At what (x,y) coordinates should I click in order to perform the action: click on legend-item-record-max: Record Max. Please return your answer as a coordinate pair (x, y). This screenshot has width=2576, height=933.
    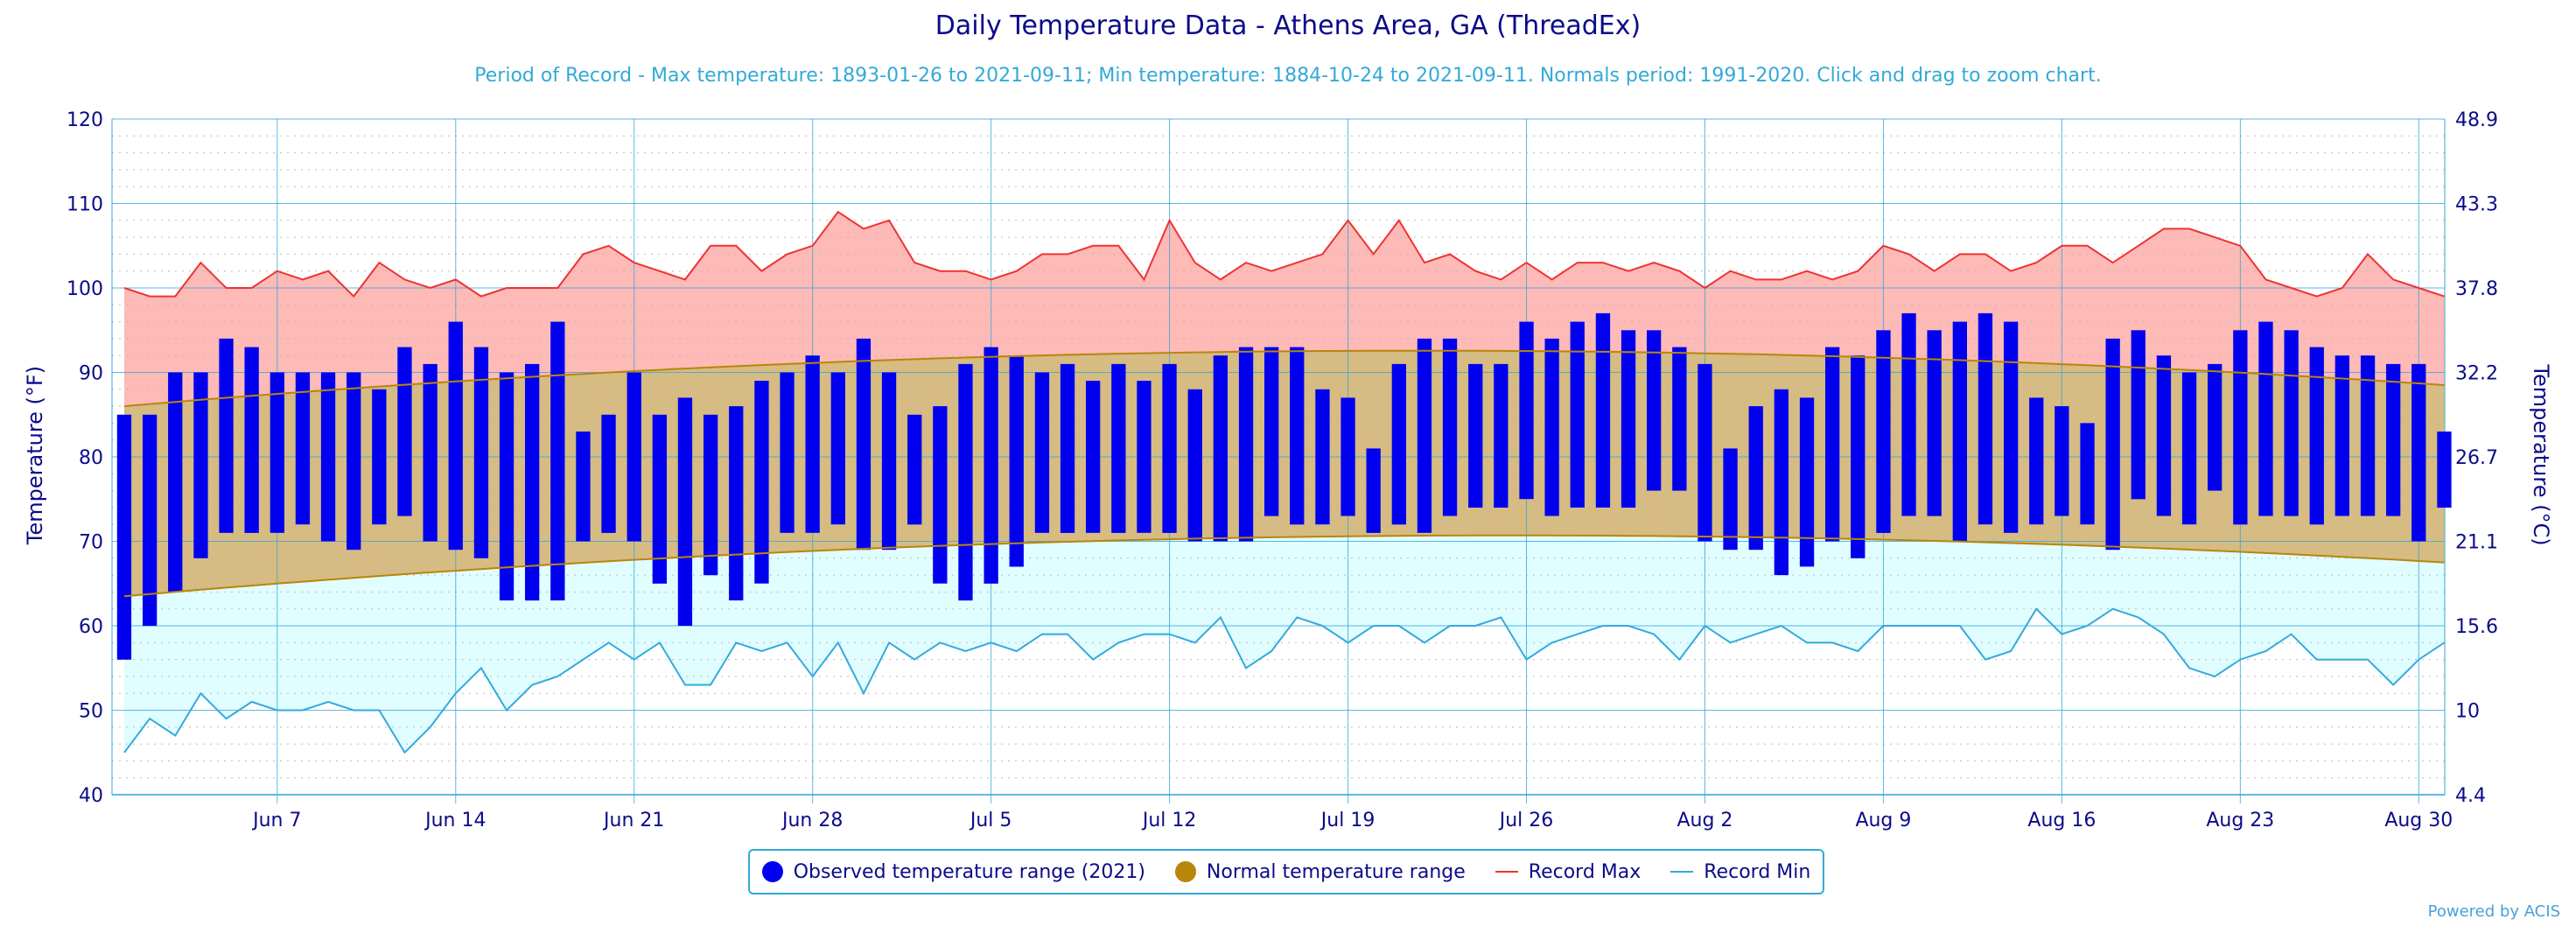
    Looking at the image, I should click on (1567, 872).